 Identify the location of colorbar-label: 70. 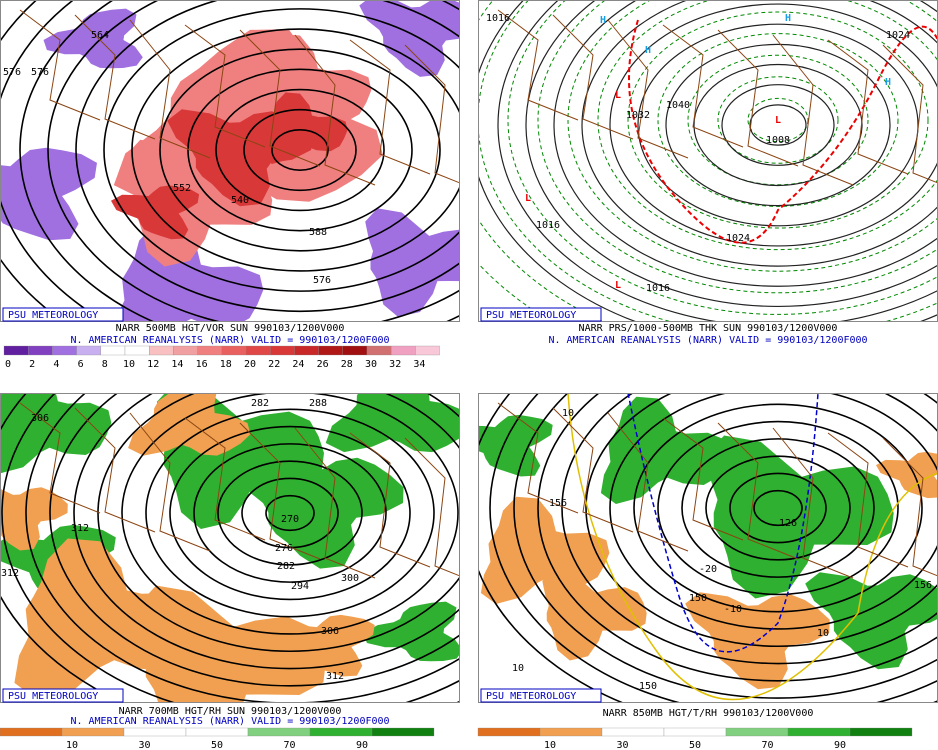
(767, 745).